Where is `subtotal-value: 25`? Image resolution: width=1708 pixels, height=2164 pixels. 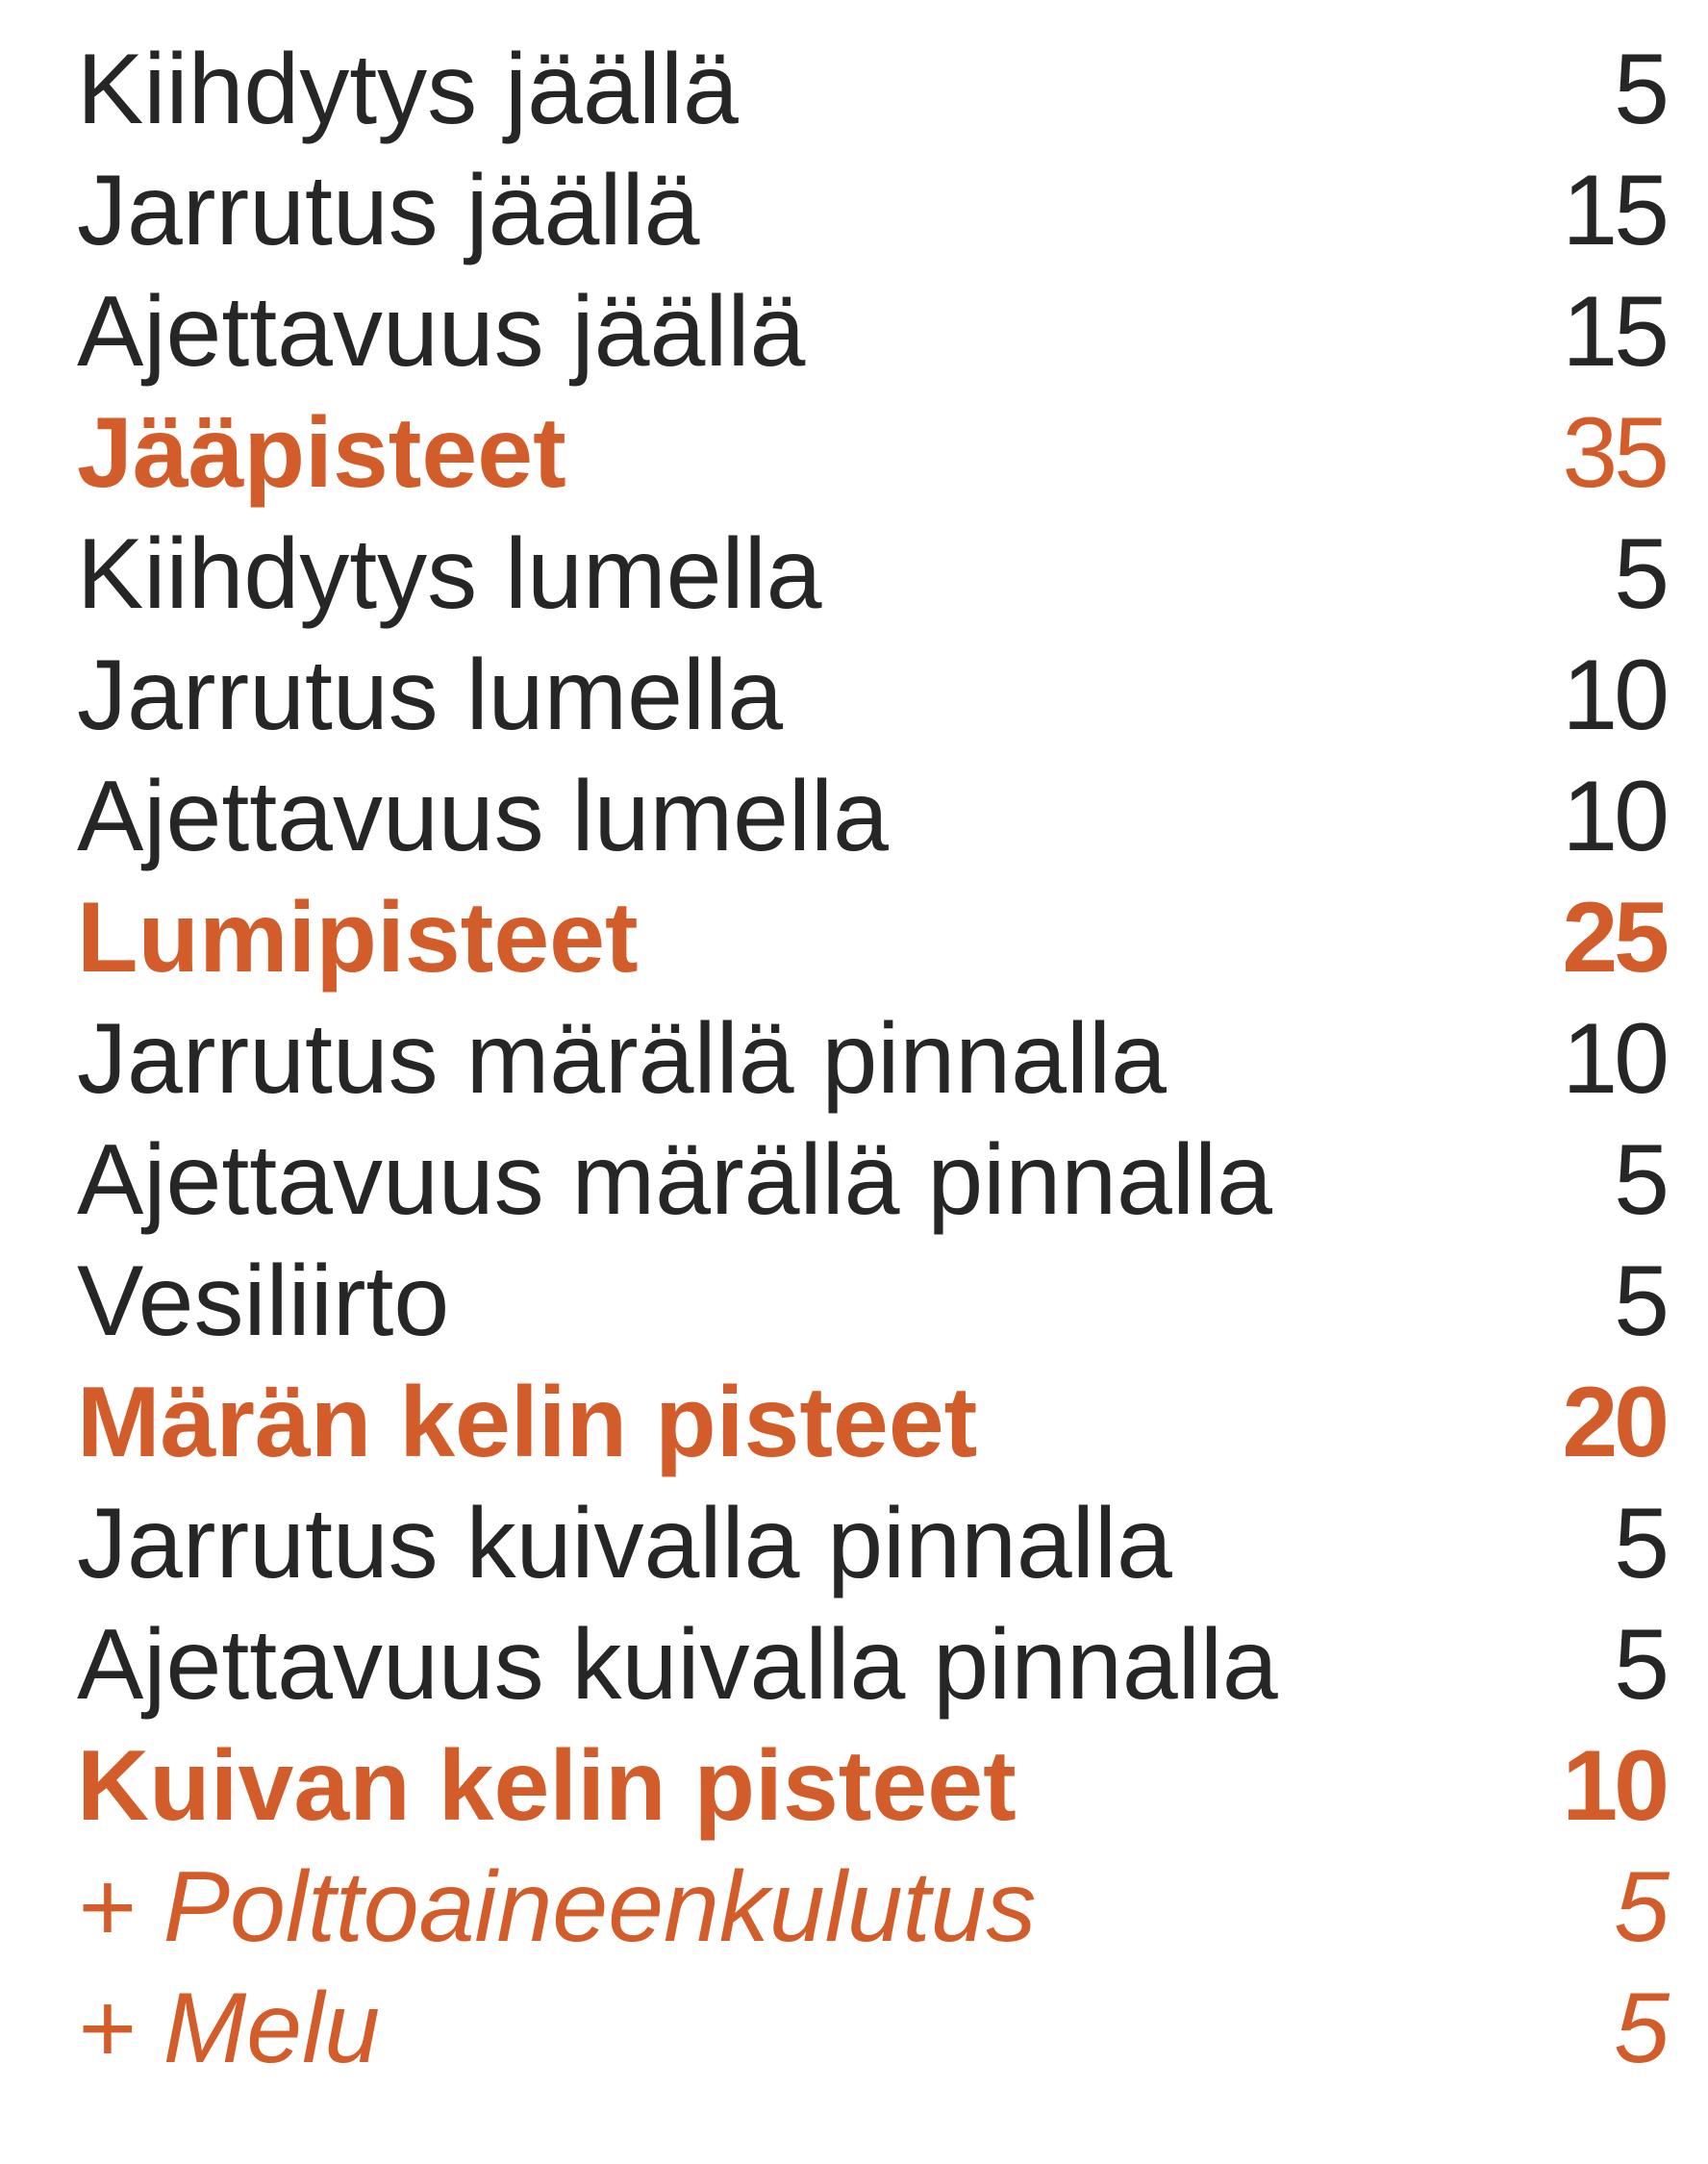
subtotal-value: 25 is located at coordinates (1616, 938).